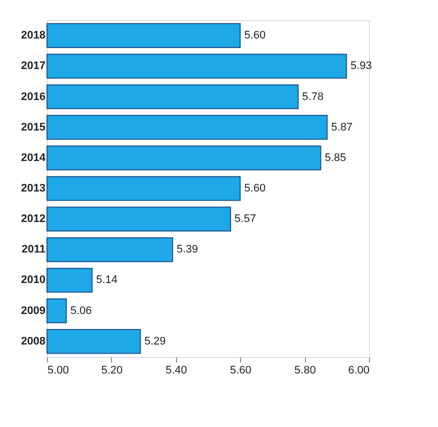 This screenshot has height=427, width=438. I want to click on y-tick-label: 2008, so click(33, 341).